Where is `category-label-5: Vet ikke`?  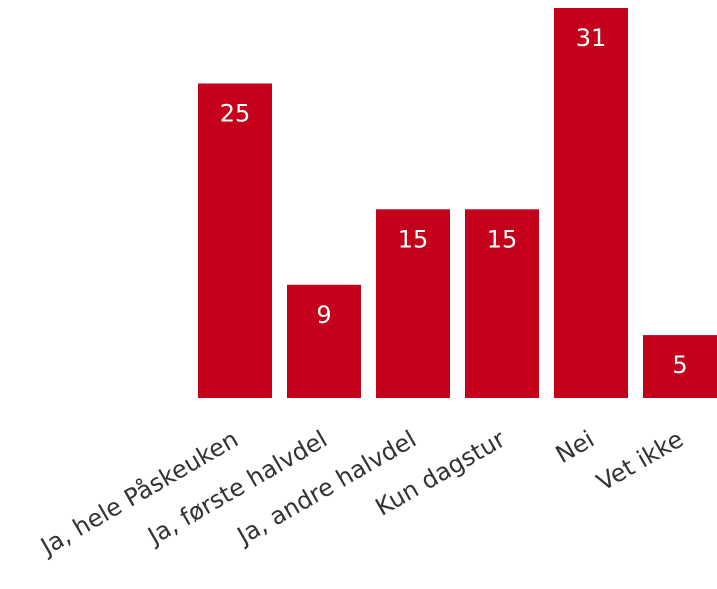
category-label-5: Vet ikke is located at coordinates (640, 461).